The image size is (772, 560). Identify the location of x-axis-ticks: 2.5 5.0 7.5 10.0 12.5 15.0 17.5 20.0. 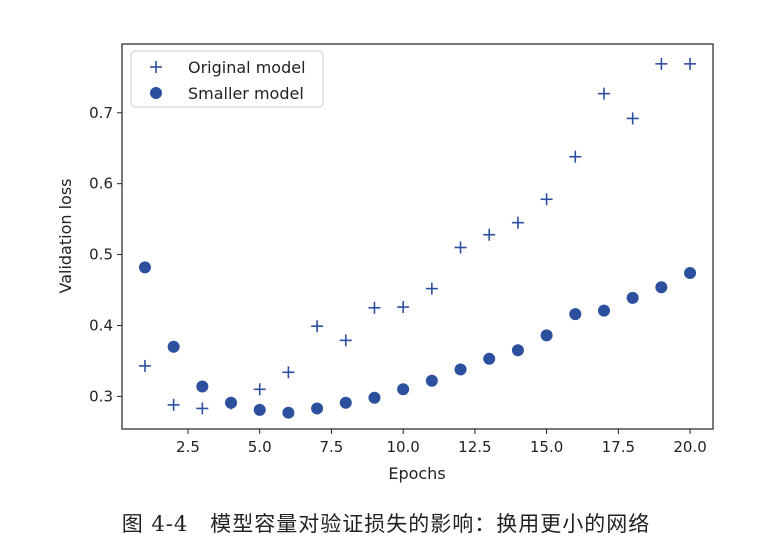
(441, 442).